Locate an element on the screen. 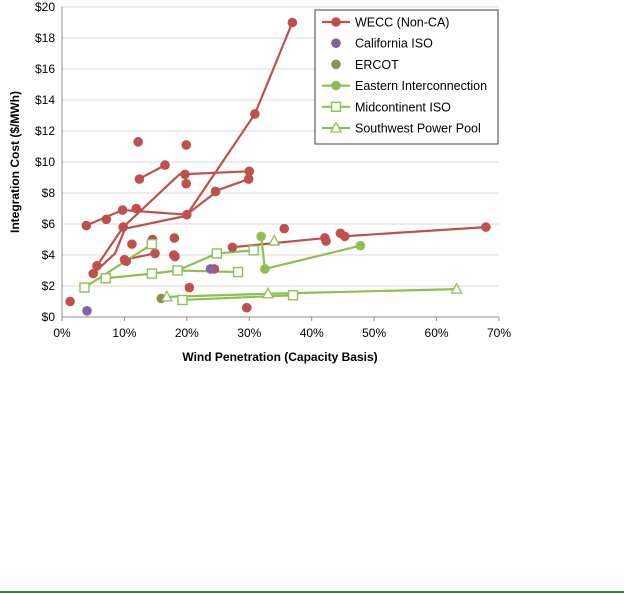  y-tick-labels: $0 $2 $4 $6 $8 $10 $12 $14 $16 $18 $20 is located at coordinates (45, 162).